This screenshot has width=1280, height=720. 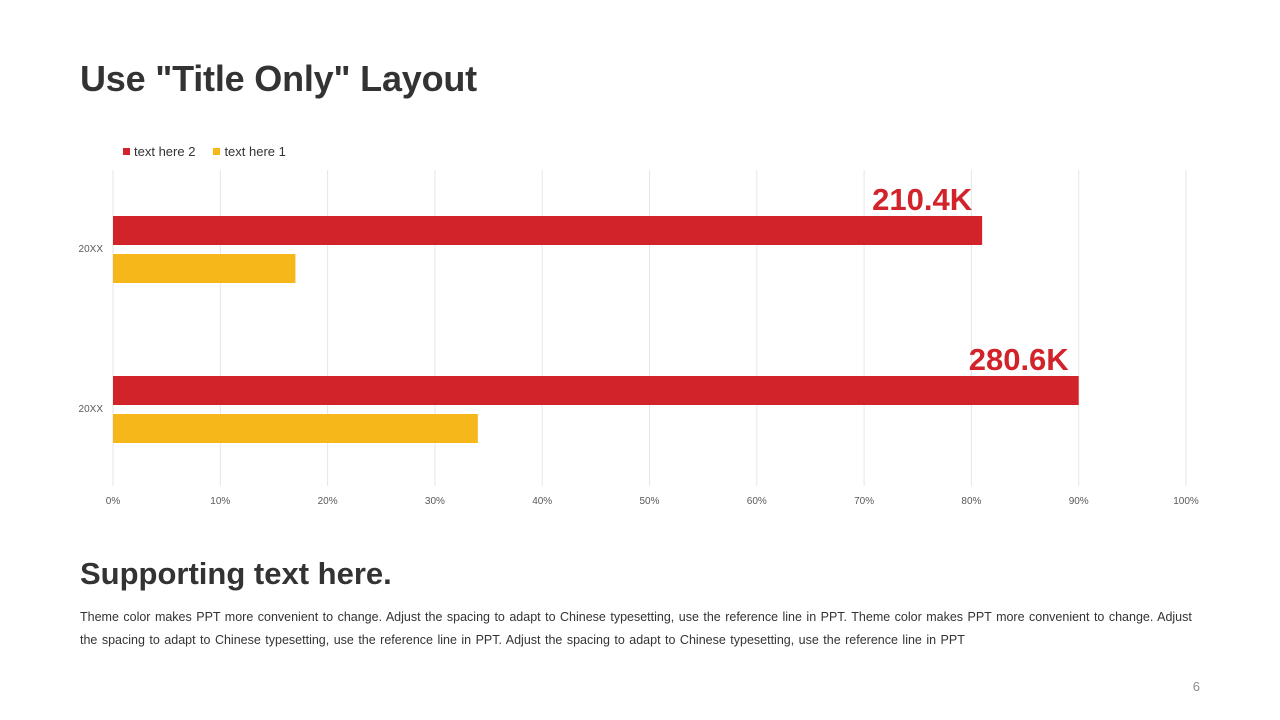 I want to click on x-tick-label: 50%, so click(x=649, y=501).